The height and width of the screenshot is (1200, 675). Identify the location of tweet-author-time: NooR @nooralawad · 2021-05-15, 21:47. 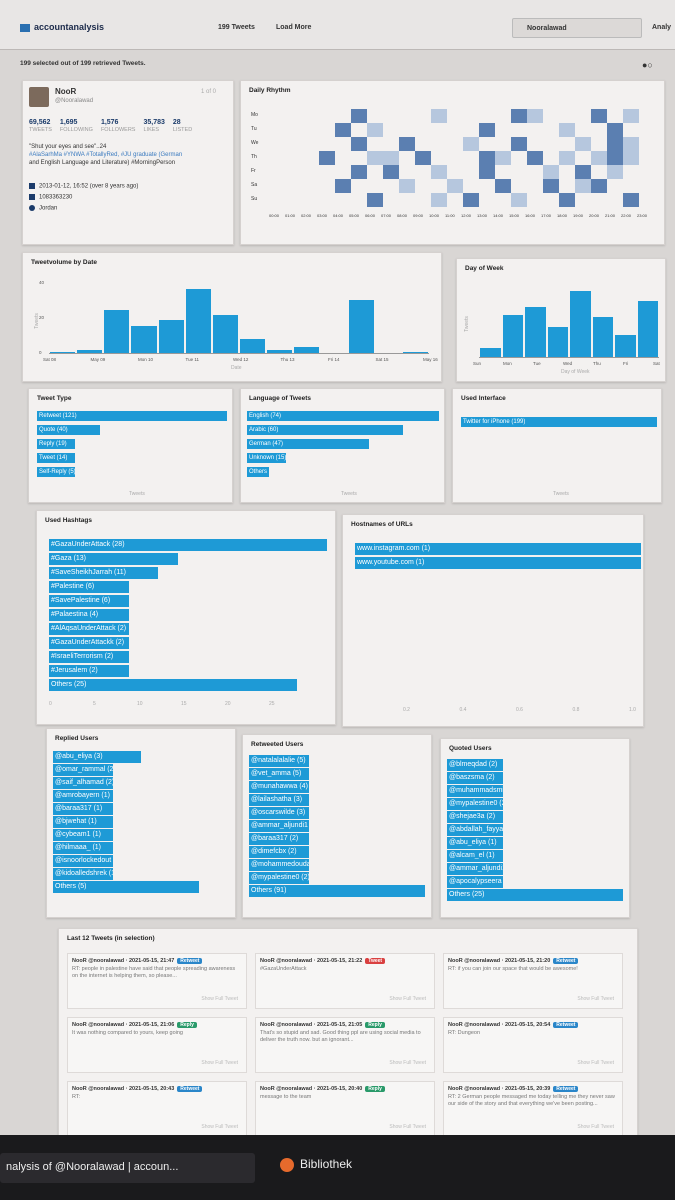
(123, 961).